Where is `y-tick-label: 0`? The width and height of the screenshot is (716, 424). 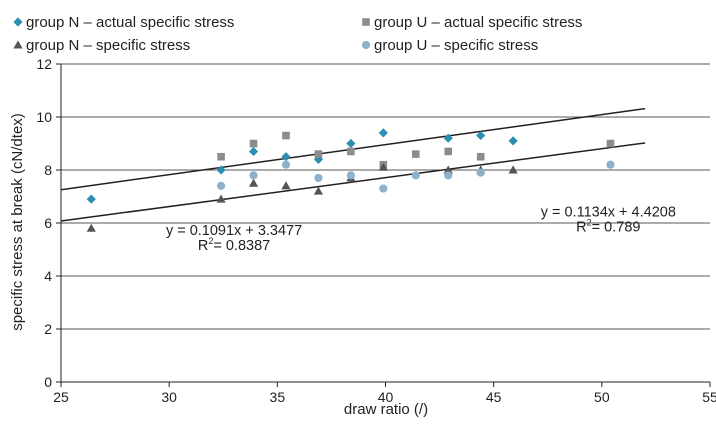
y-tick-label: 0 is located at coordinates (48, 382).